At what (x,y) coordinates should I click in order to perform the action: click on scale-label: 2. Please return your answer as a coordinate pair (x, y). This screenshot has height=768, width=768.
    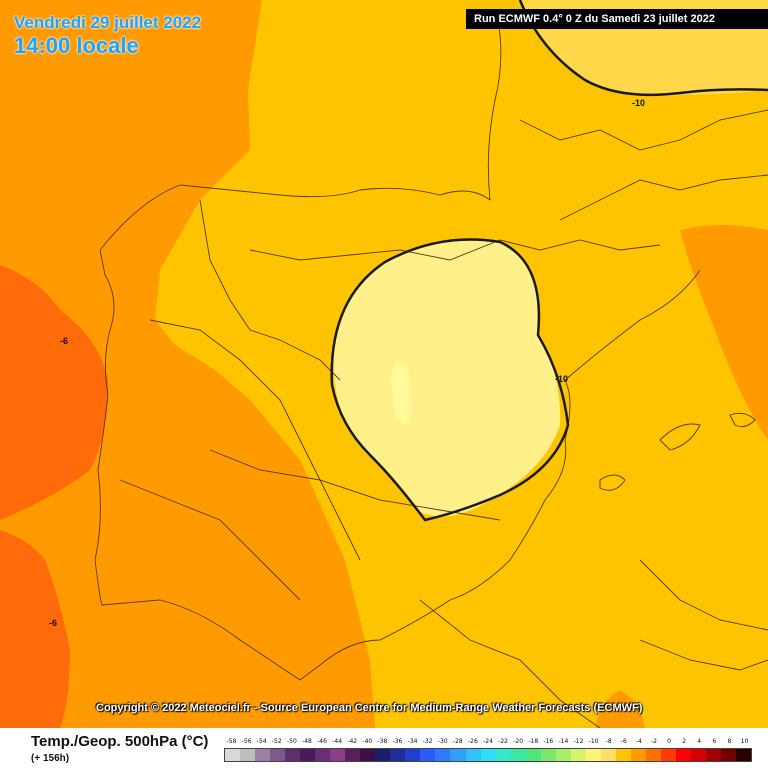
    Looking at the image, I should click on (684, 741).